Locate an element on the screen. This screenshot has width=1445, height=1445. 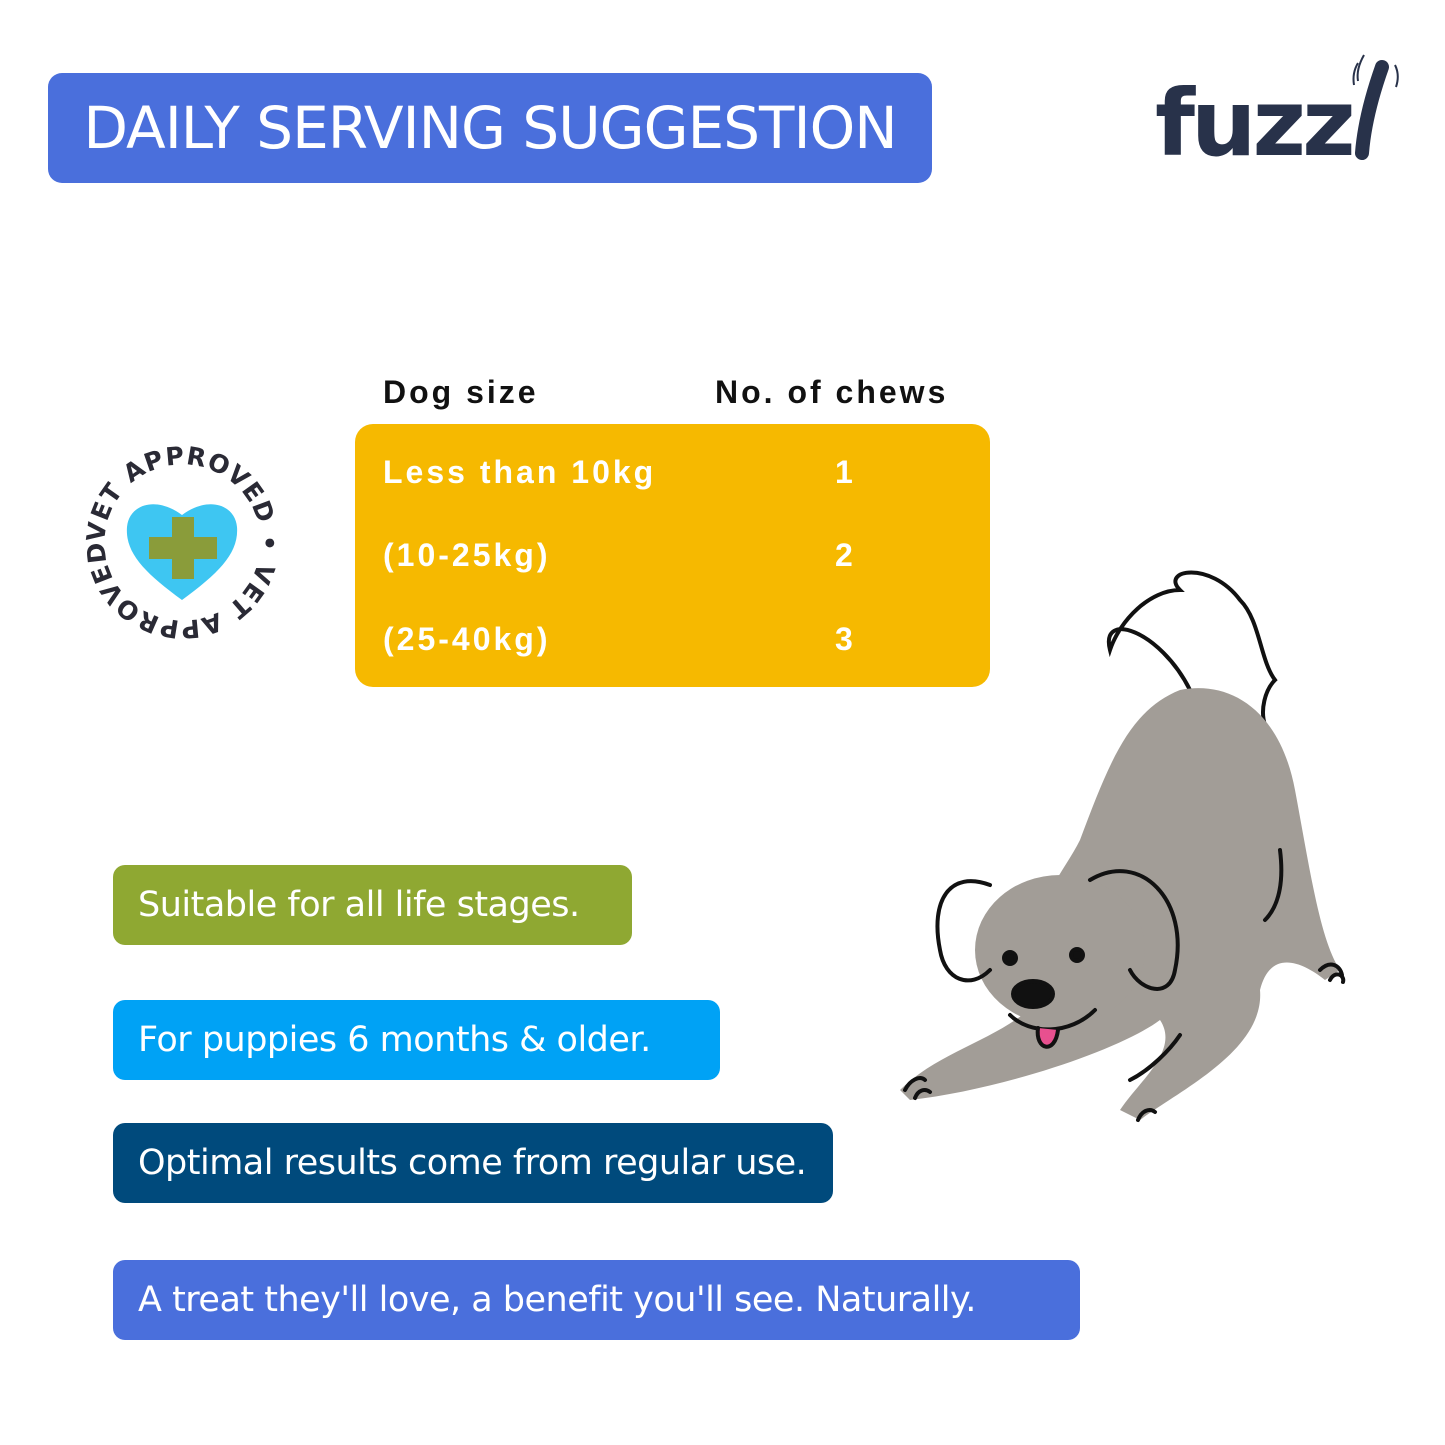
cross-icon is located at coordinates (183, 548).